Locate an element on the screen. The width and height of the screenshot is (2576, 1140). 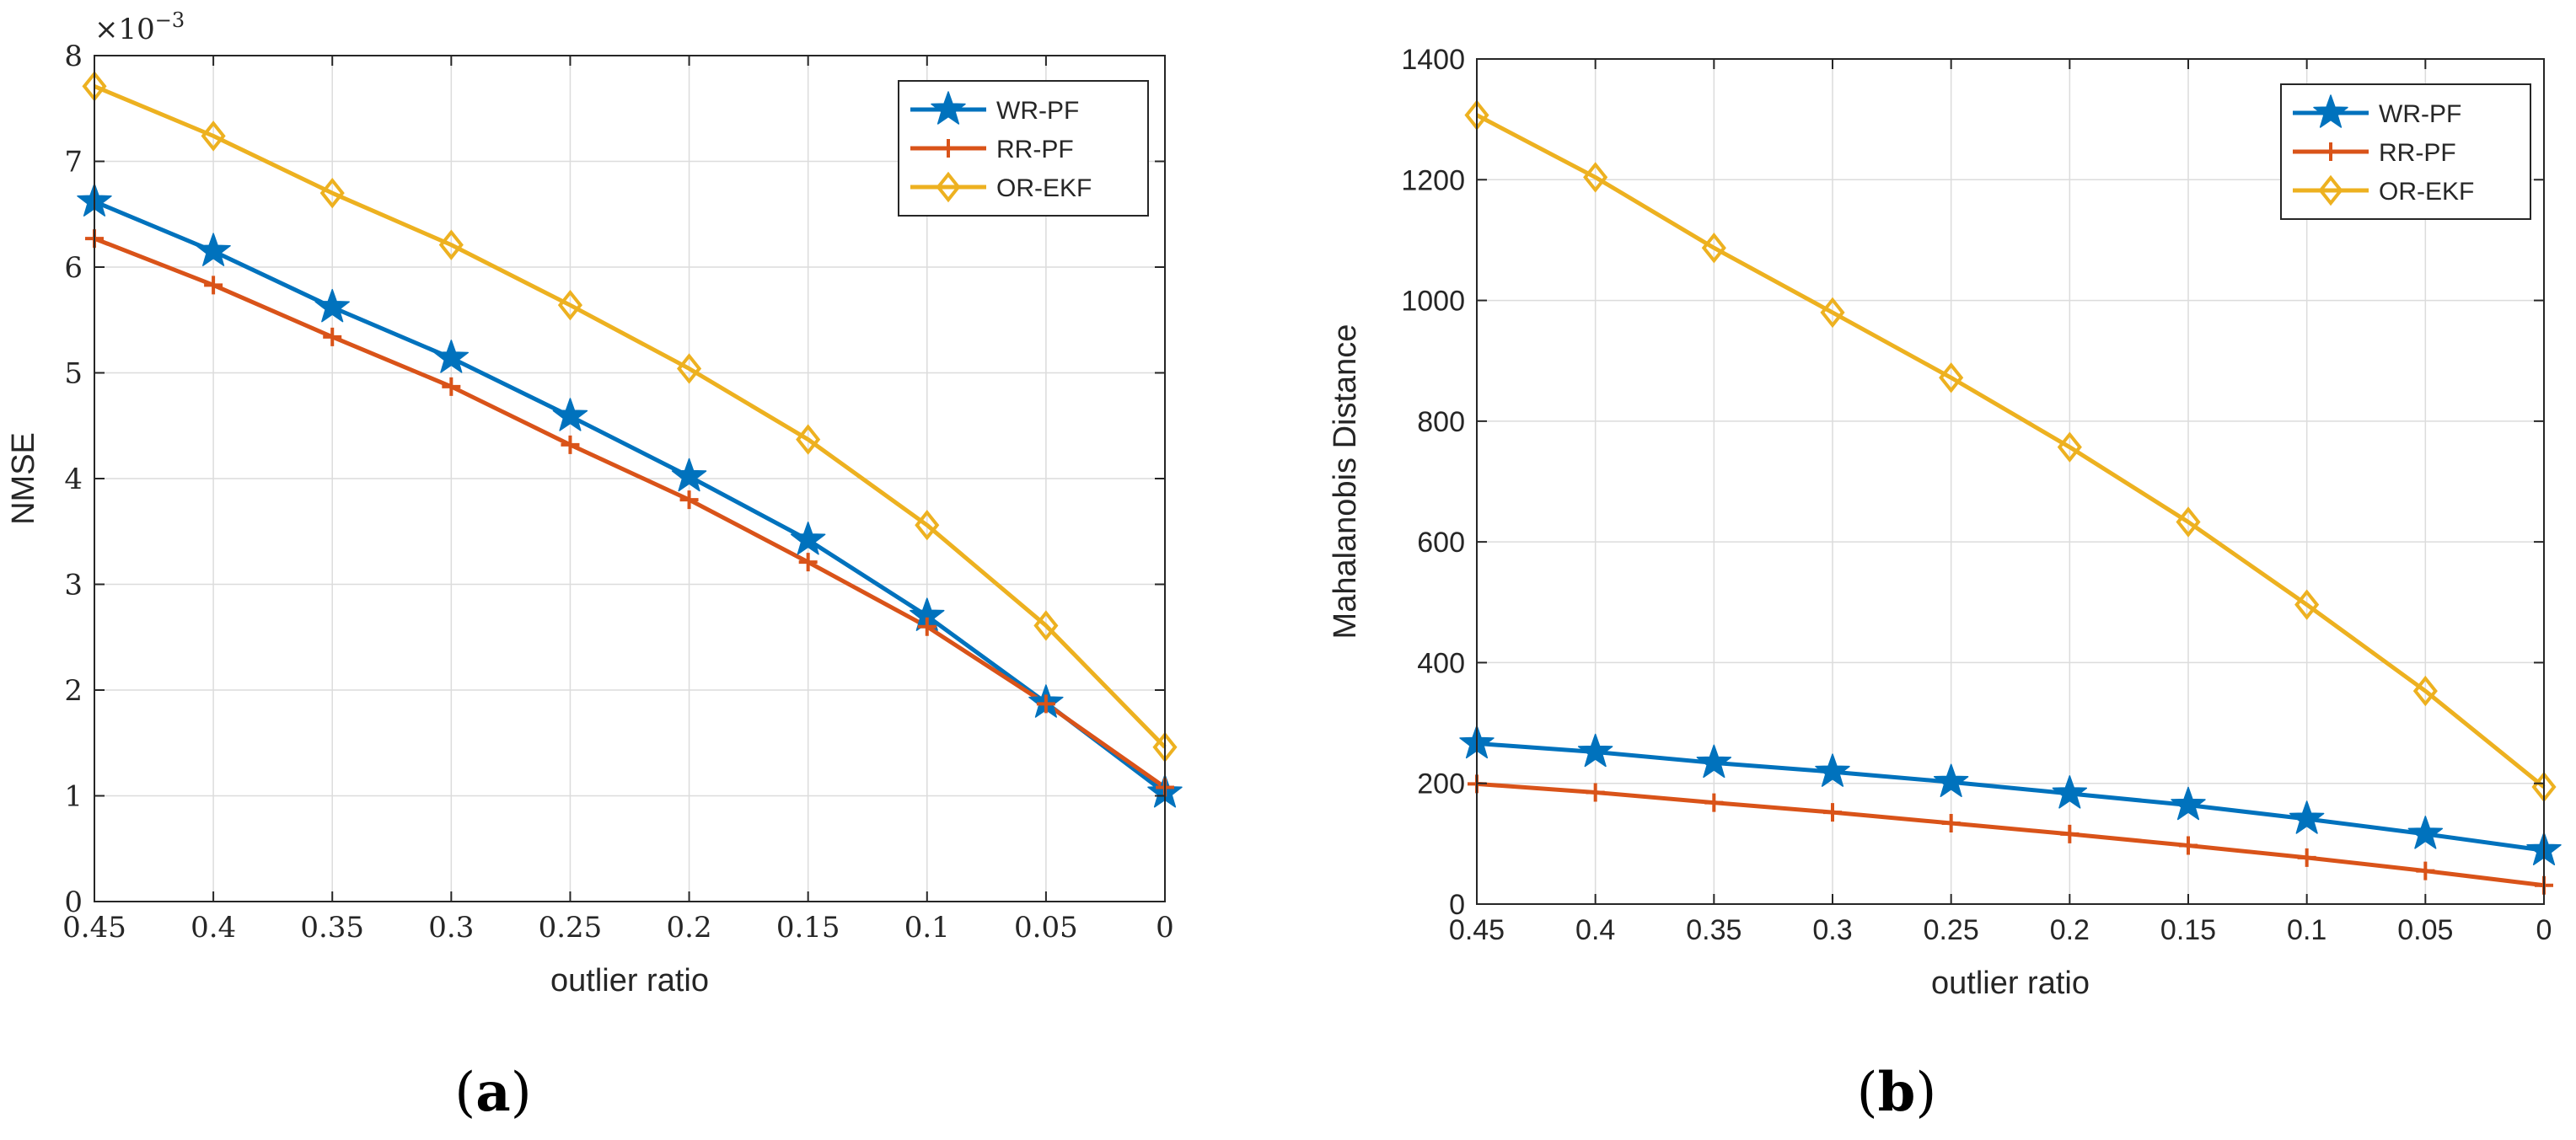
y-tick-label: 400 is located at coordinates (1441, 663).